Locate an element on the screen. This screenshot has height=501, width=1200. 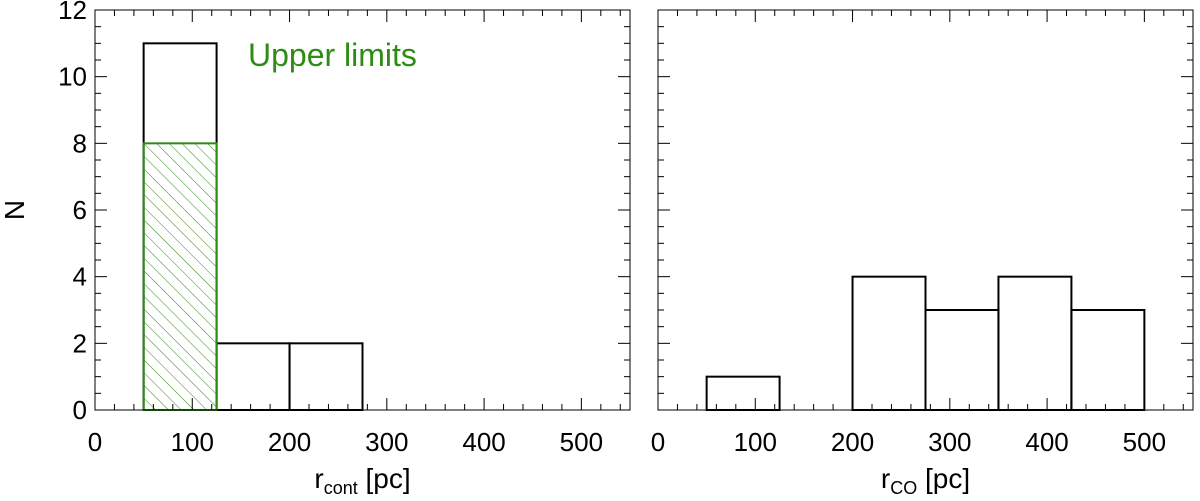
upper-limits-annotation: Upper limits is located at coordinates (332, 55).